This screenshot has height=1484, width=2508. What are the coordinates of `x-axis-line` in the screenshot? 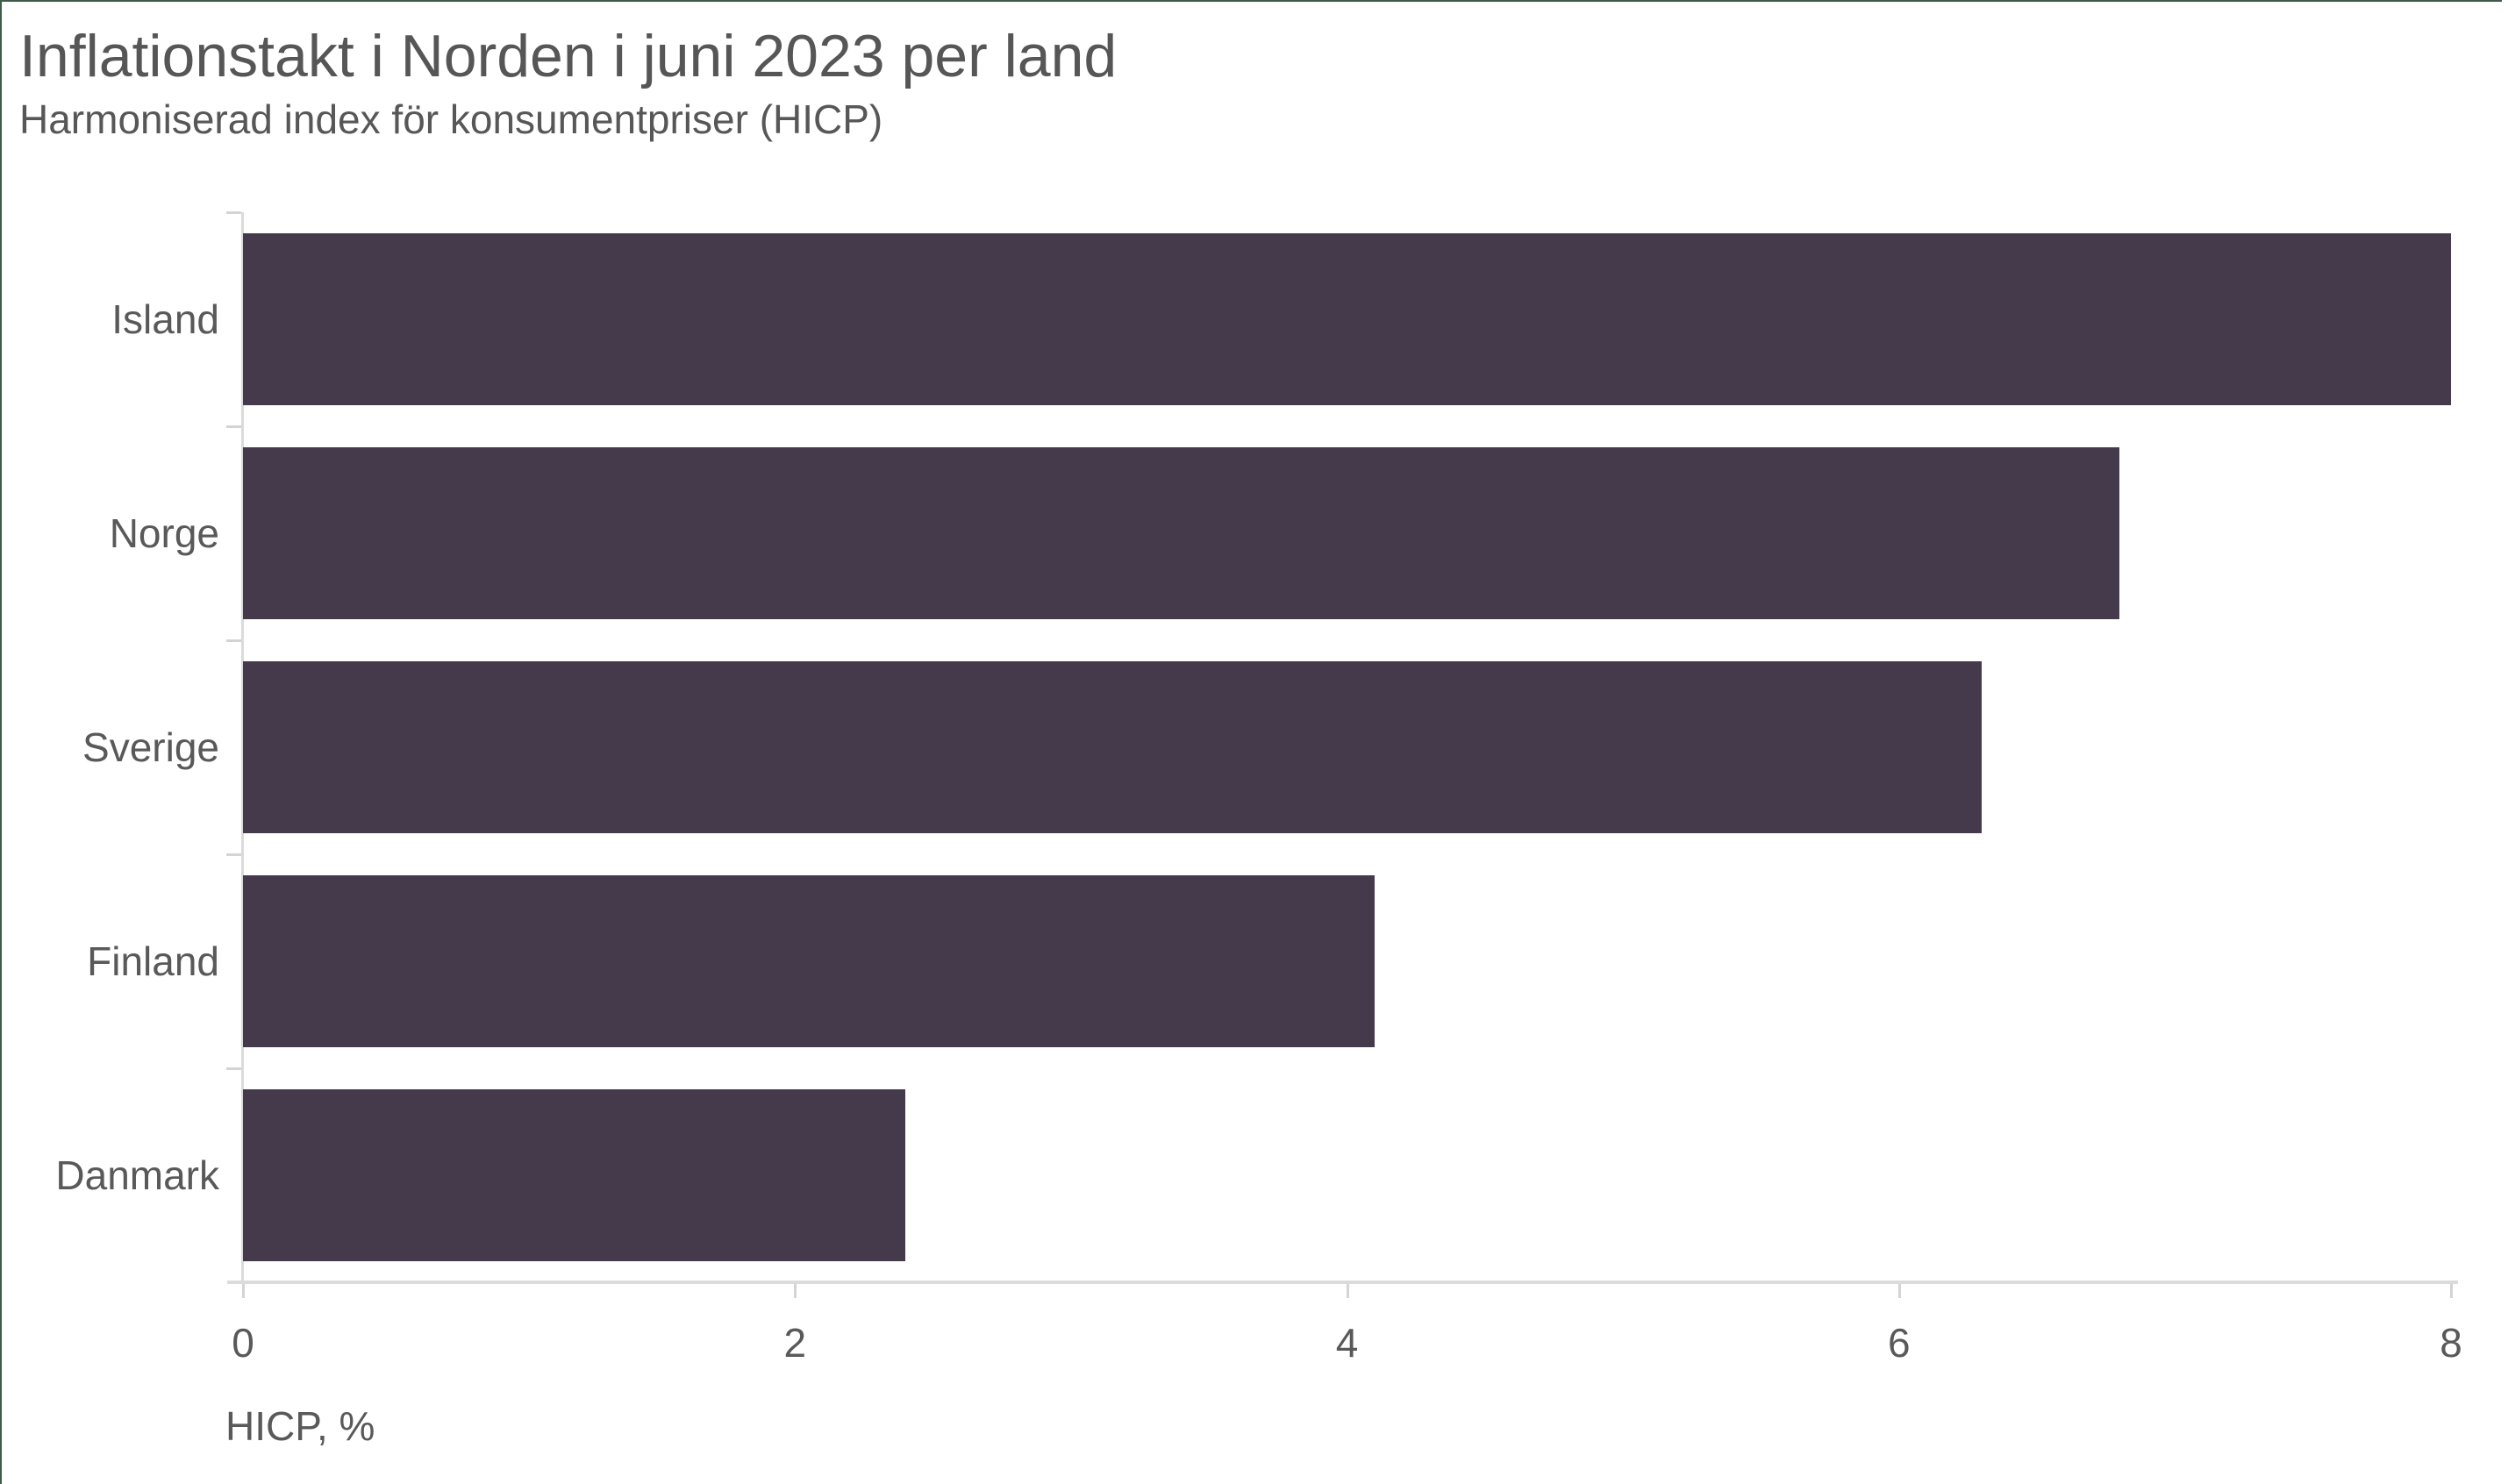 It's located at (1342, 1282).